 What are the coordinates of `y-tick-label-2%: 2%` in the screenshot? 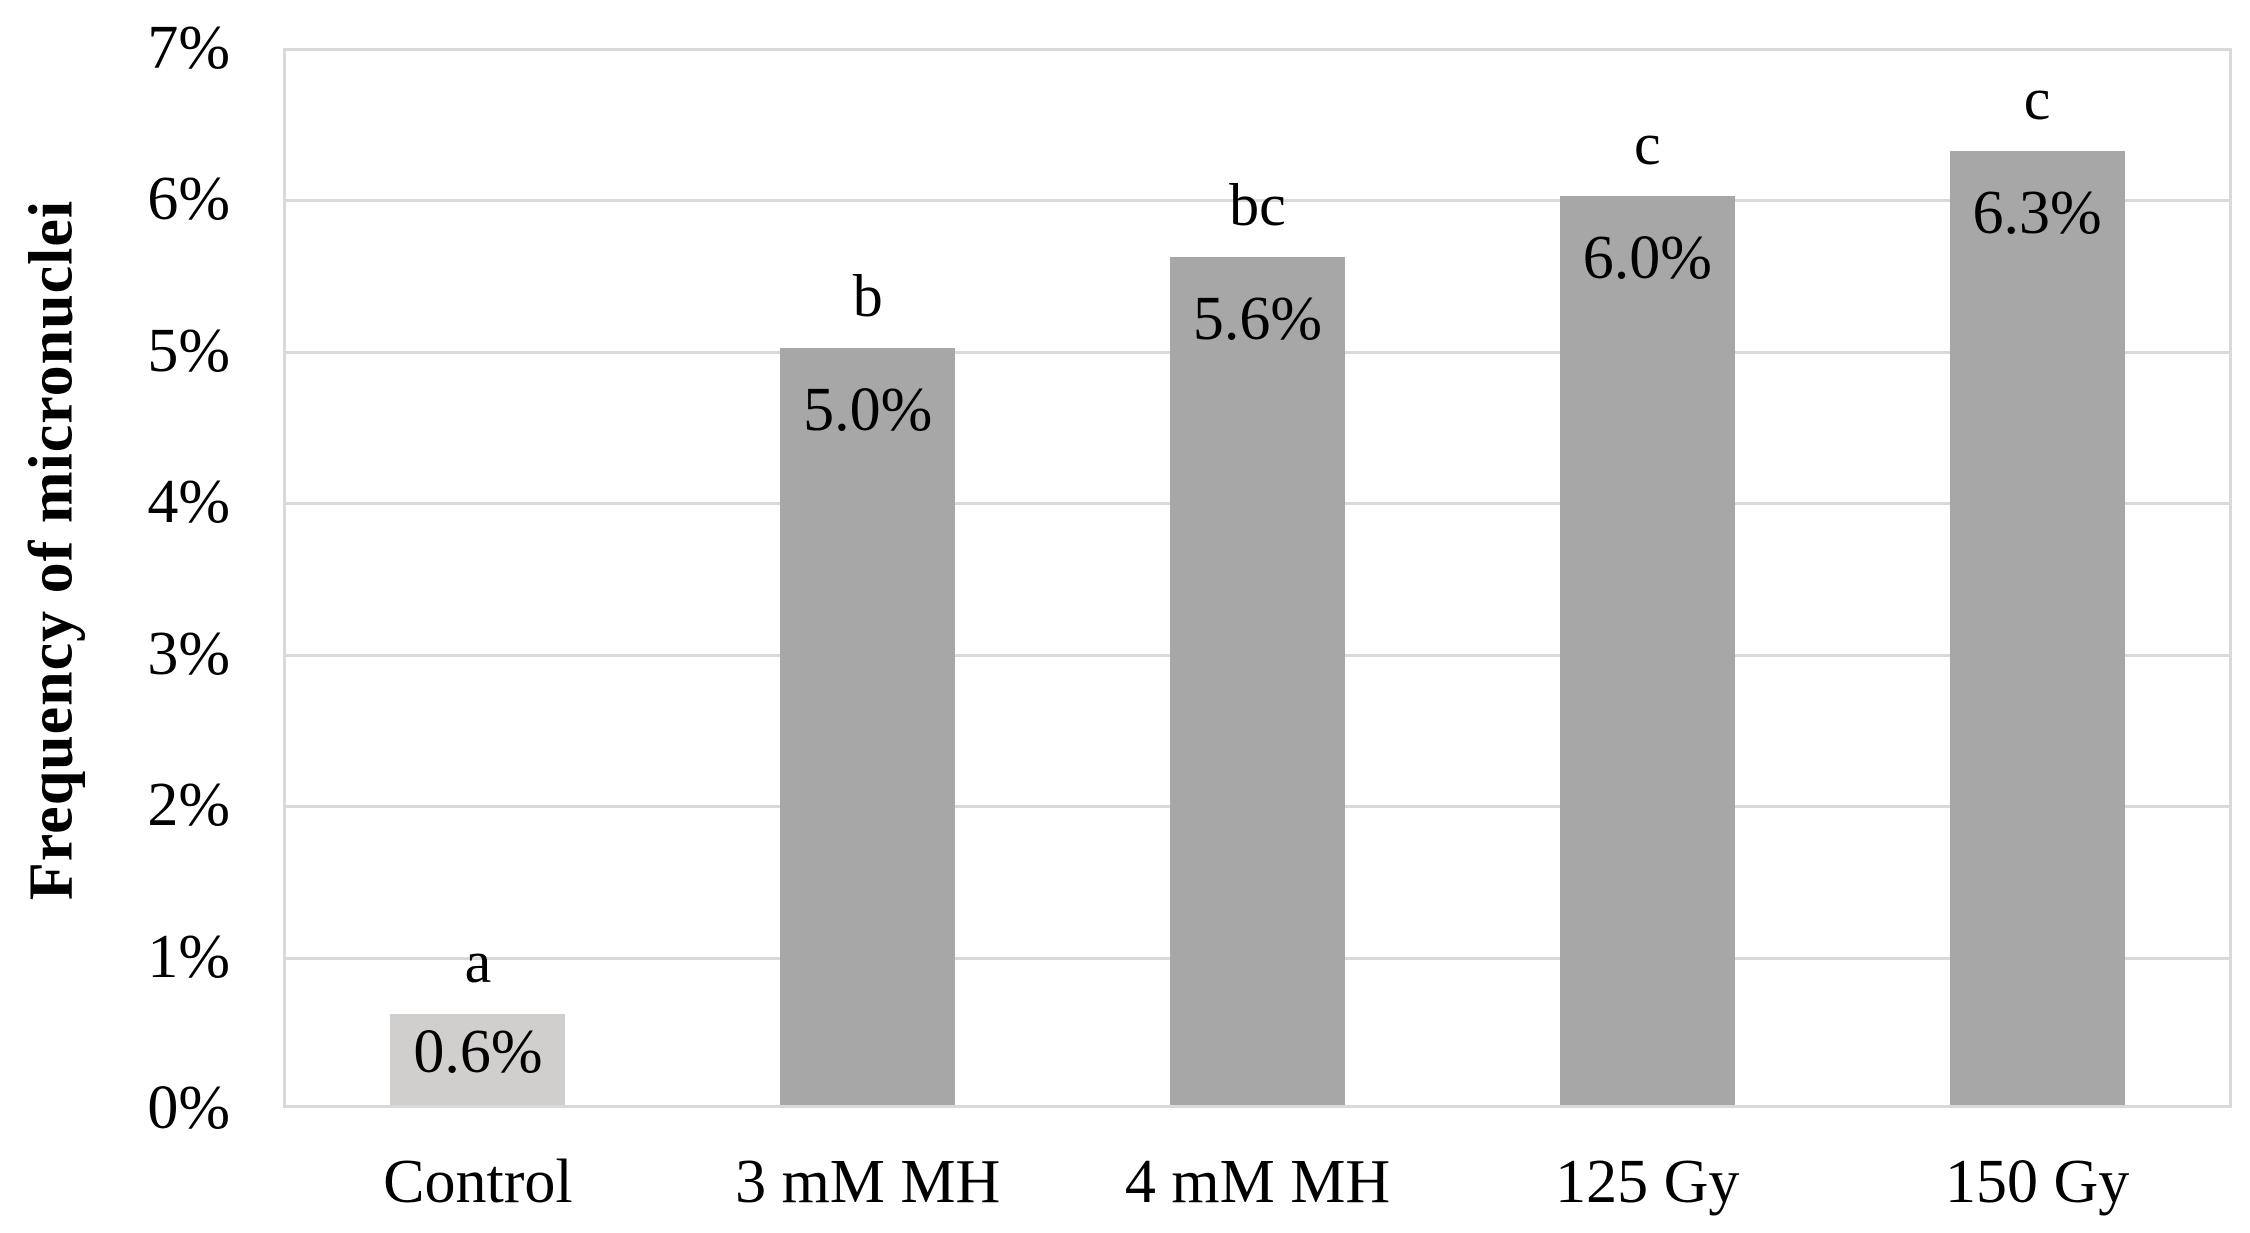 It's located at (188, 805).